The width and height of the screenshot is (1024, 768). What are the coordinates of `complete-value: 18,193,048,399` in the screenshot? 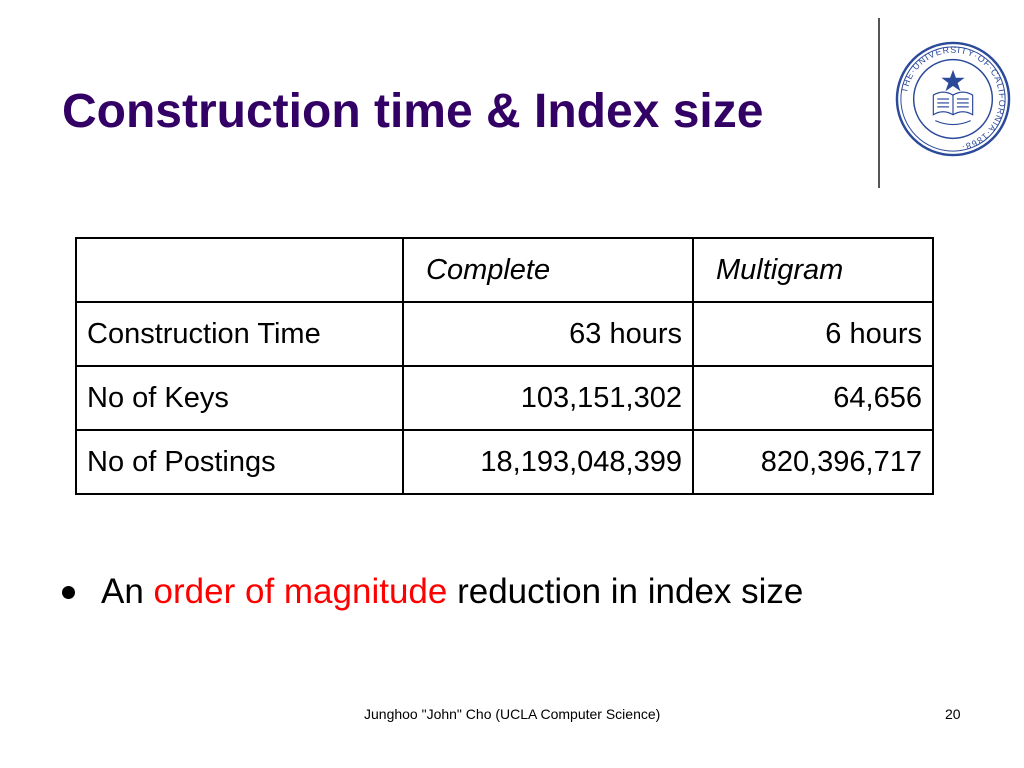 It's located at (548, 462).